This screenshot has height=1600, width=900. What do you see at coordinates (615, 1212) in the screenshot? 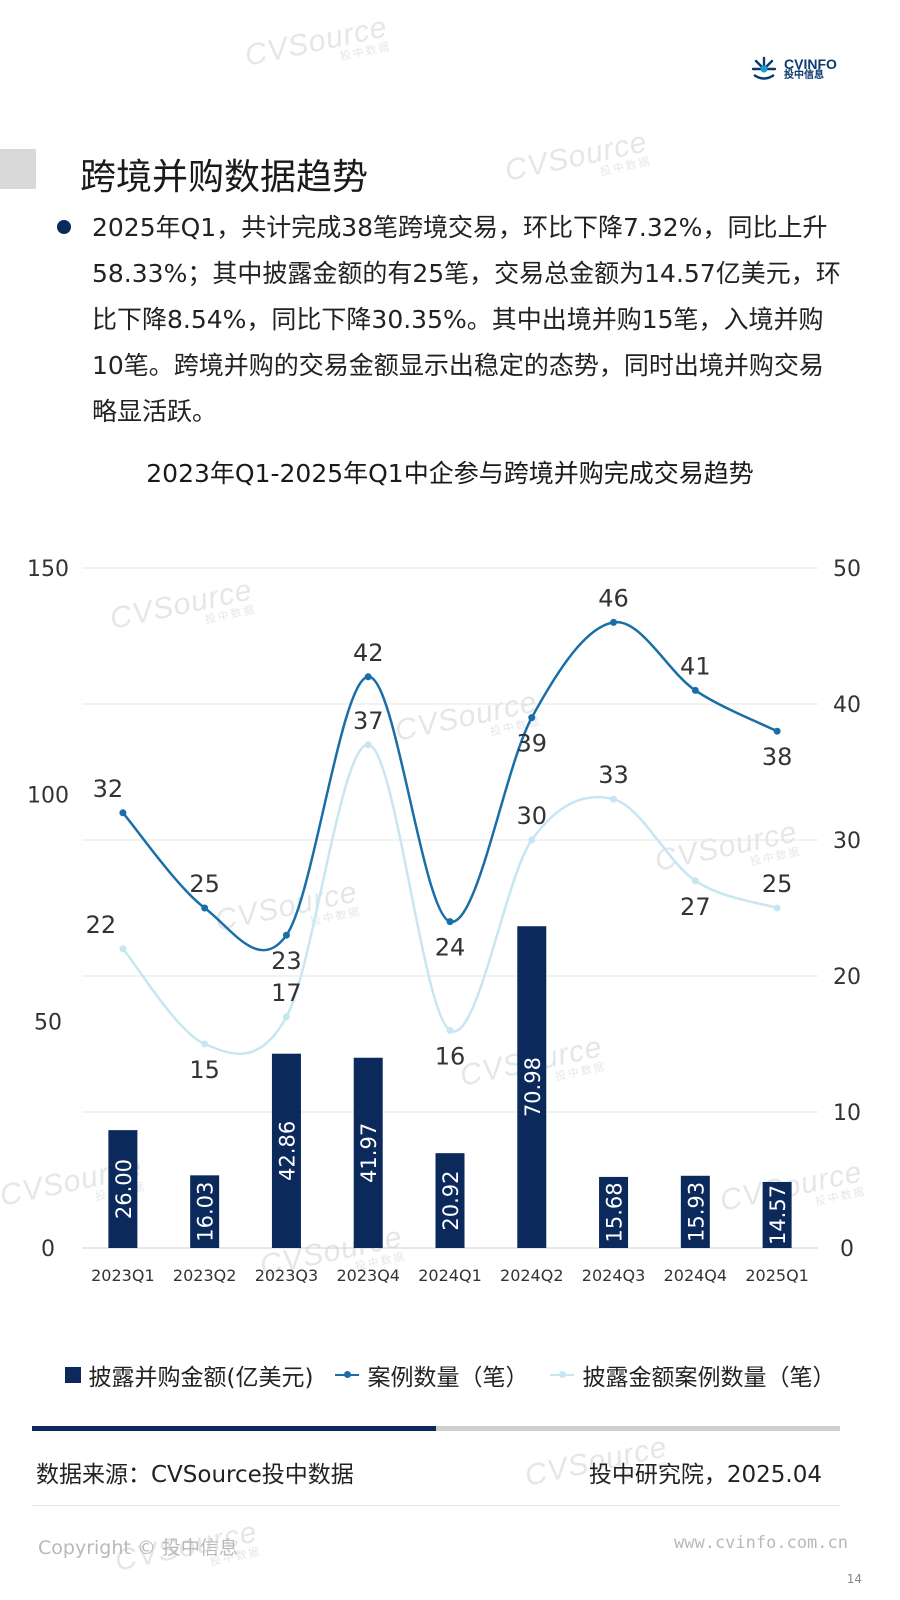
I see `bar-data-label: 15.68` at bounding box center [615, 1212].